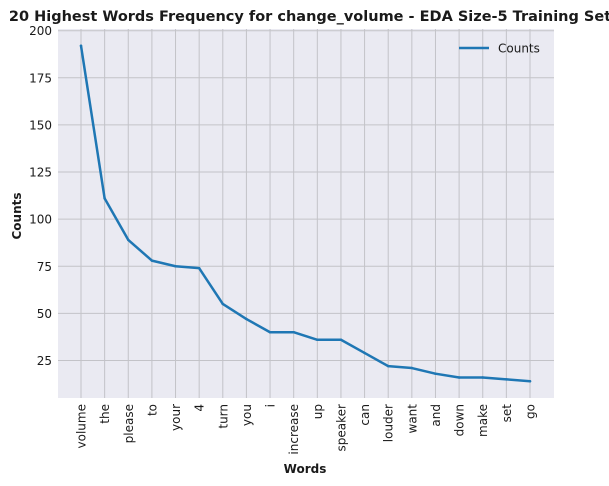  I want to click on y-axis-label: Counts, so click(17, 215).